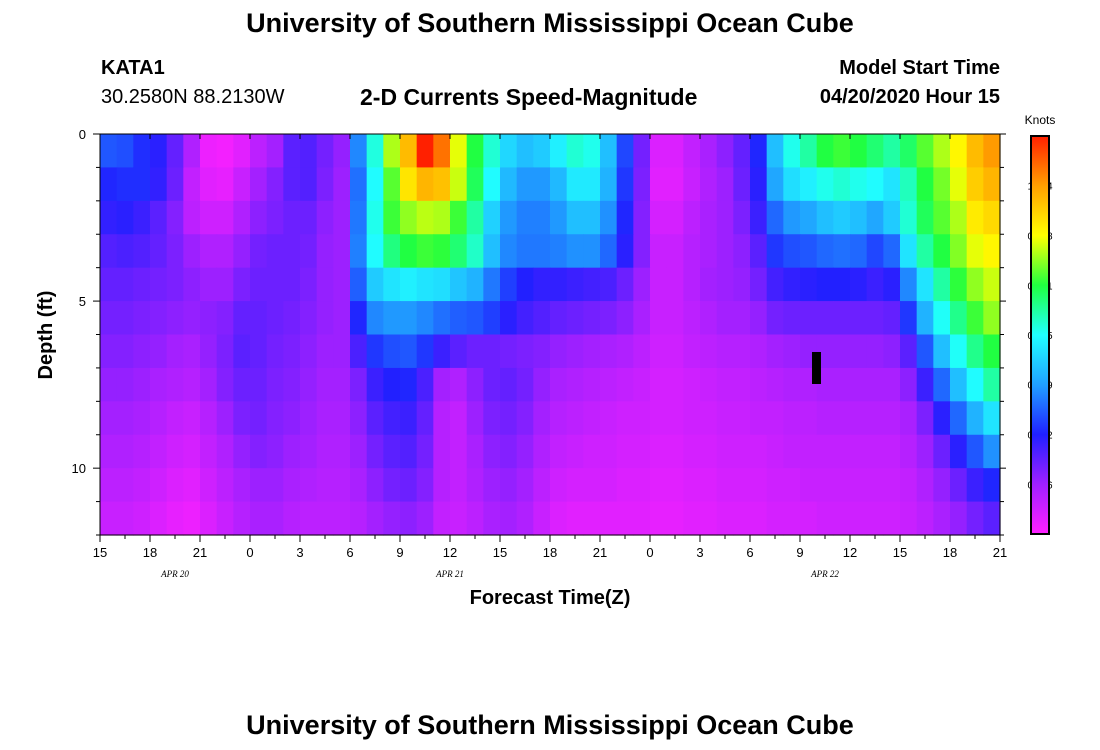 The image size is (1100, 750). What do you see at coordinates (133, 68) in the screenshot?
I see `station-id: KATA1` at bounding box center [133, 68].